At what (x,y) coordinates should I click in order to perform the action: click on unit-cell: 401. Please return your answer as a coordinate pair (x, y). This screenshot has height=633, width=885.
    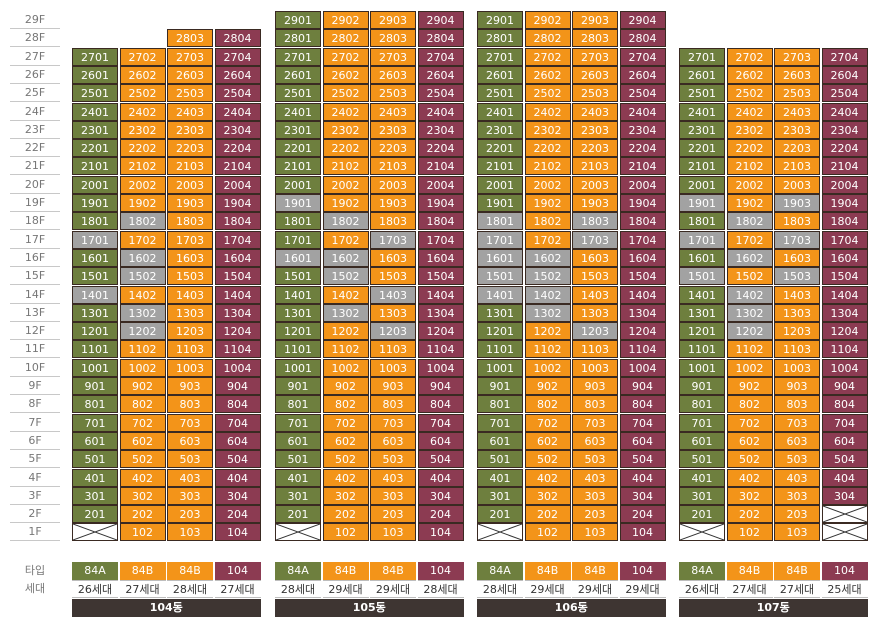
    Looking at the image, I should click on (298, 477).